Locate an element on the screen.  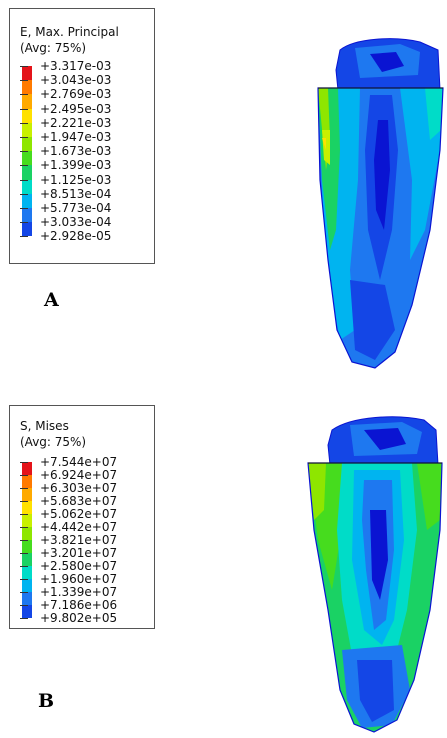
legend-value: +1.673e-03 is located at coordinates (76, 151).